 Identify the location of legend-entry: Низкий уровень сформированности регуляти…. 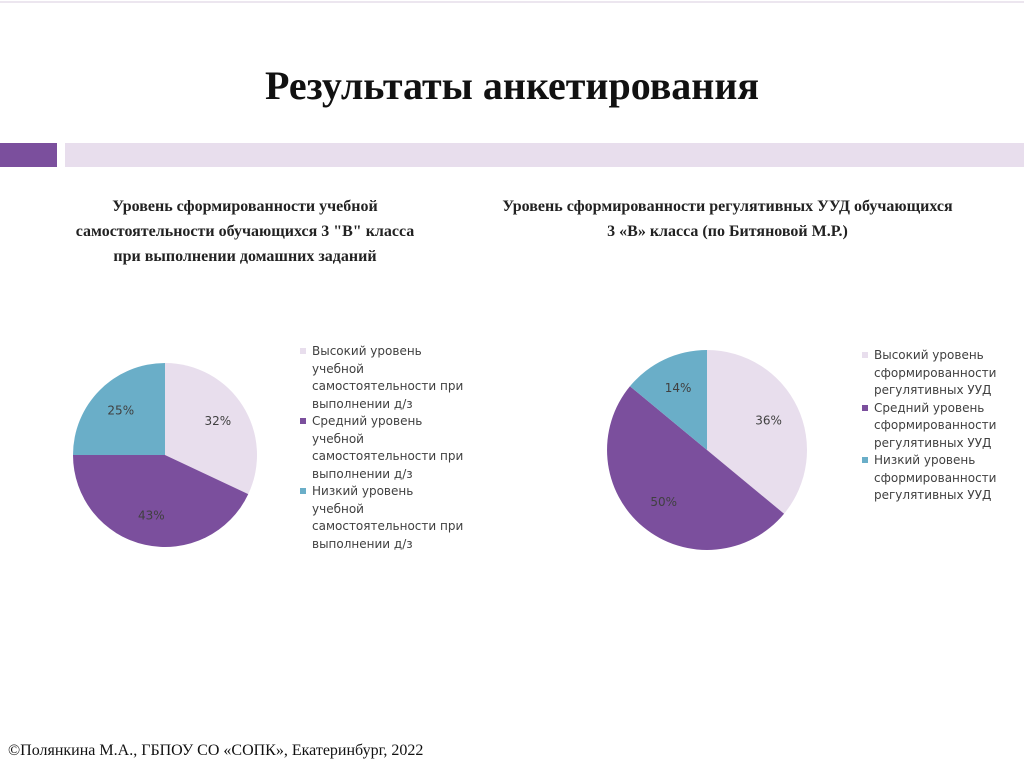
(929, 478).